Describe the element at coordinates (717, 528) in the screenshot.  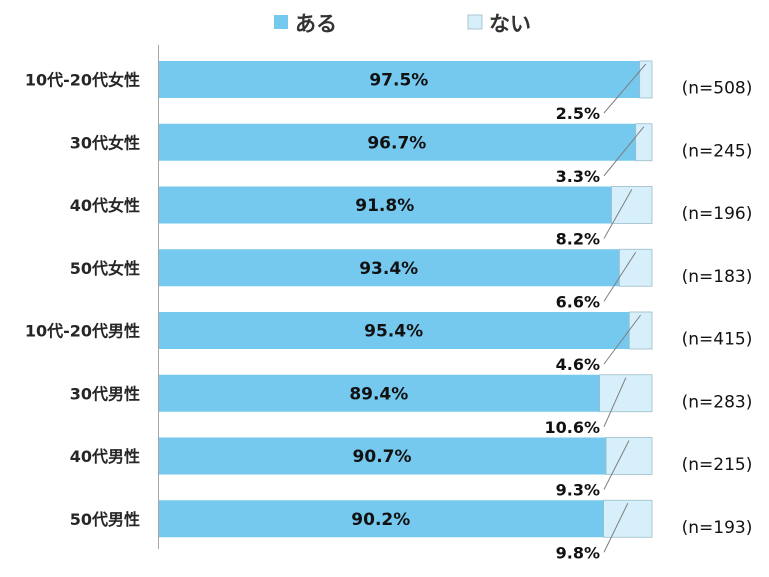
I see `sample-size-label: (n=193)` at that location.